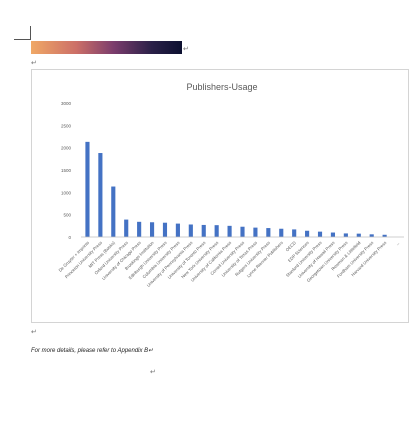 Image resolution: width=410 pixels, height=422 pixels. Describe the element at coordinates (30, 33) in the screenshot. I see `crop-mark-vertical` at that location.